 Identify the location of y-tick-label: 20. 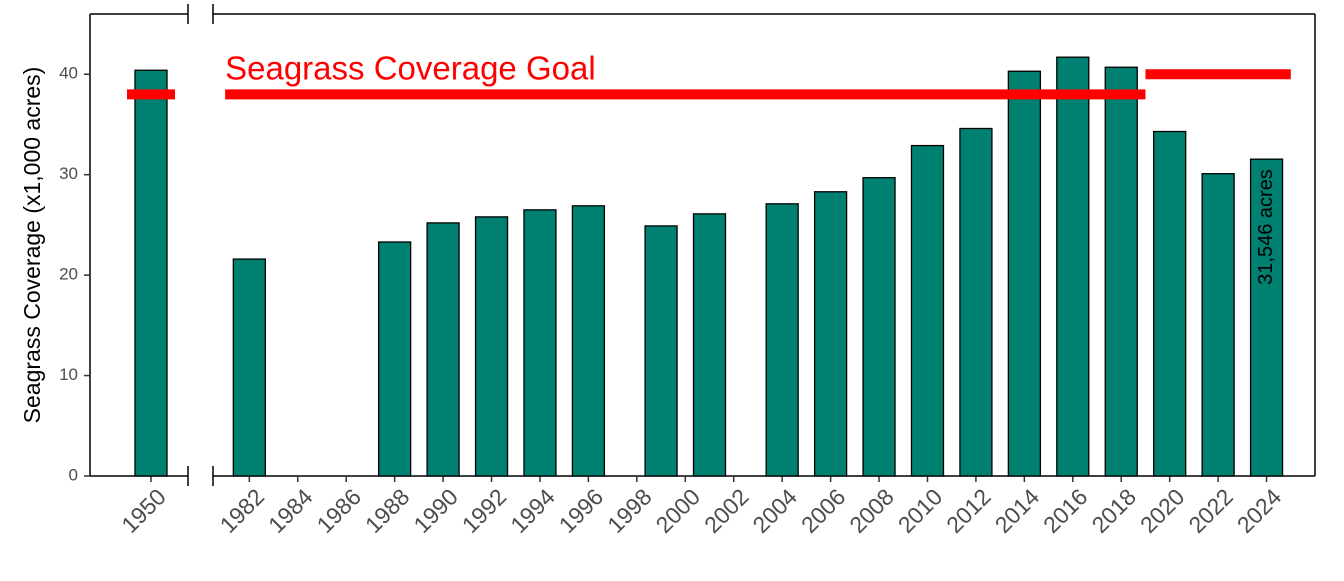
(68, 274).